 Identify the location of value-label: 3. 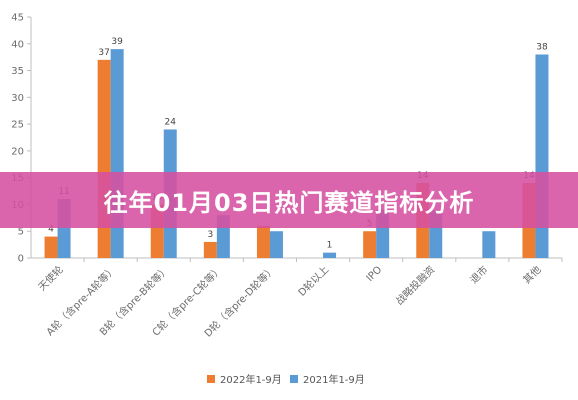
(210, 235).